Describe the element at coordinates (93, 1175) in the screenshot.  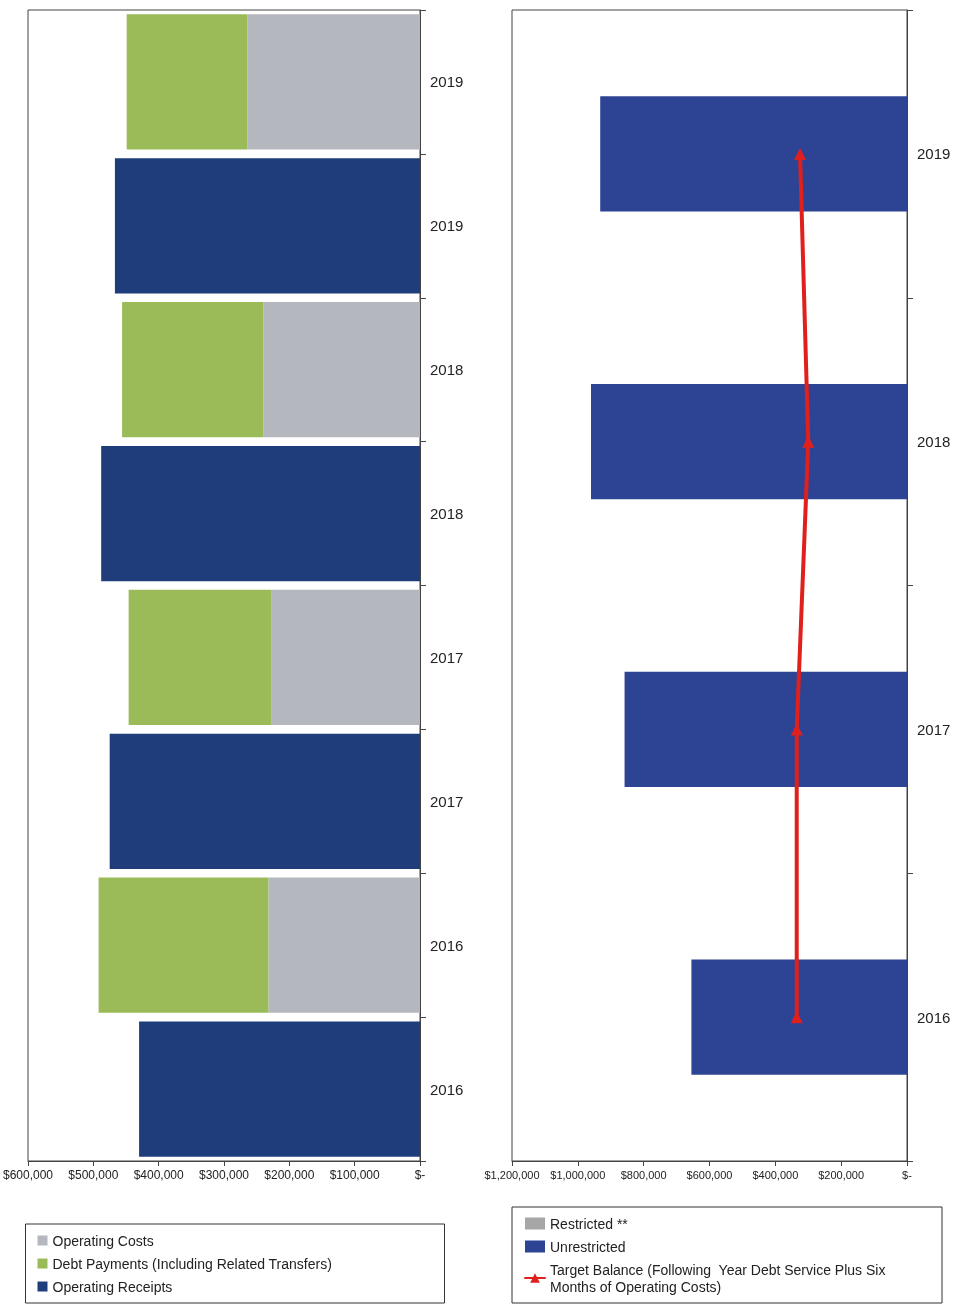
I see `x-tick-label: $500,000` at that location.